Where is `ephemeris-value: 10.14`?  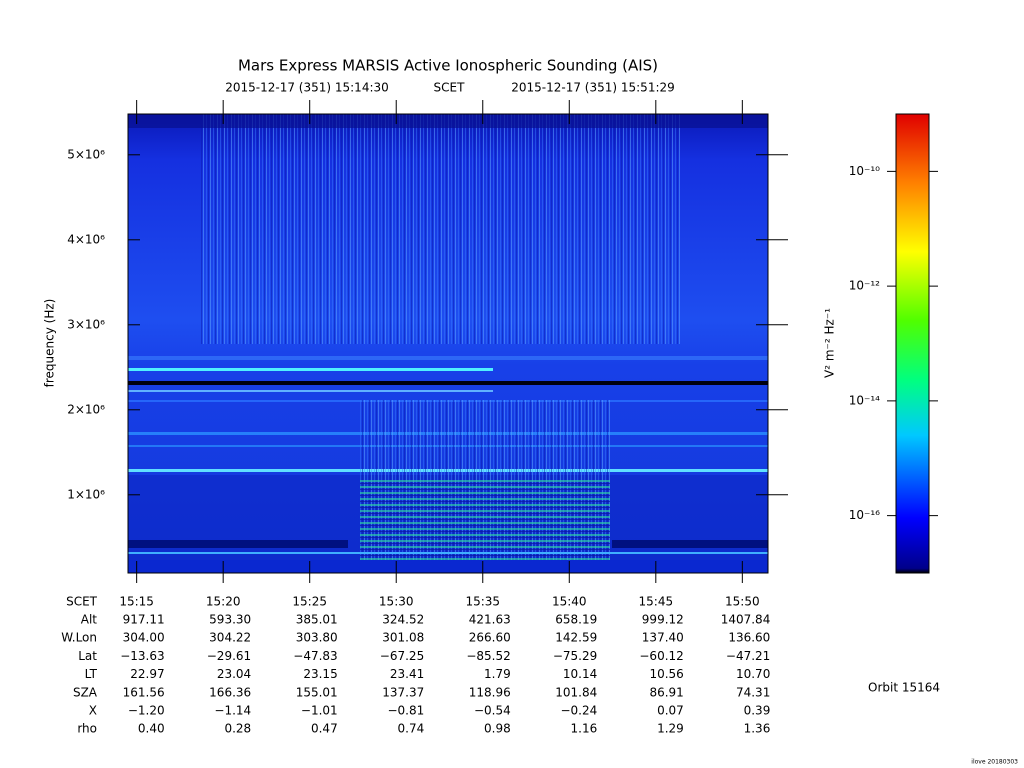
ephemeris-value: 10.14 is located at coordinates (580, 674).